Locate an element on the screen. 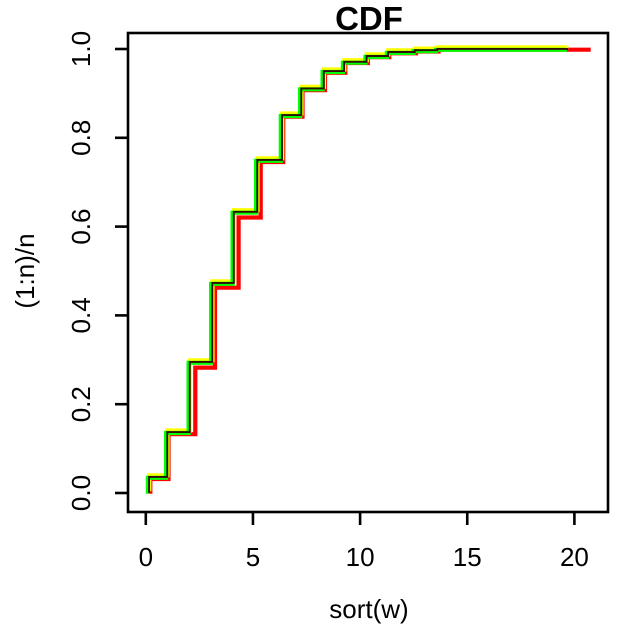  x-tick-label: 5 is located at coordinates (253, 557).